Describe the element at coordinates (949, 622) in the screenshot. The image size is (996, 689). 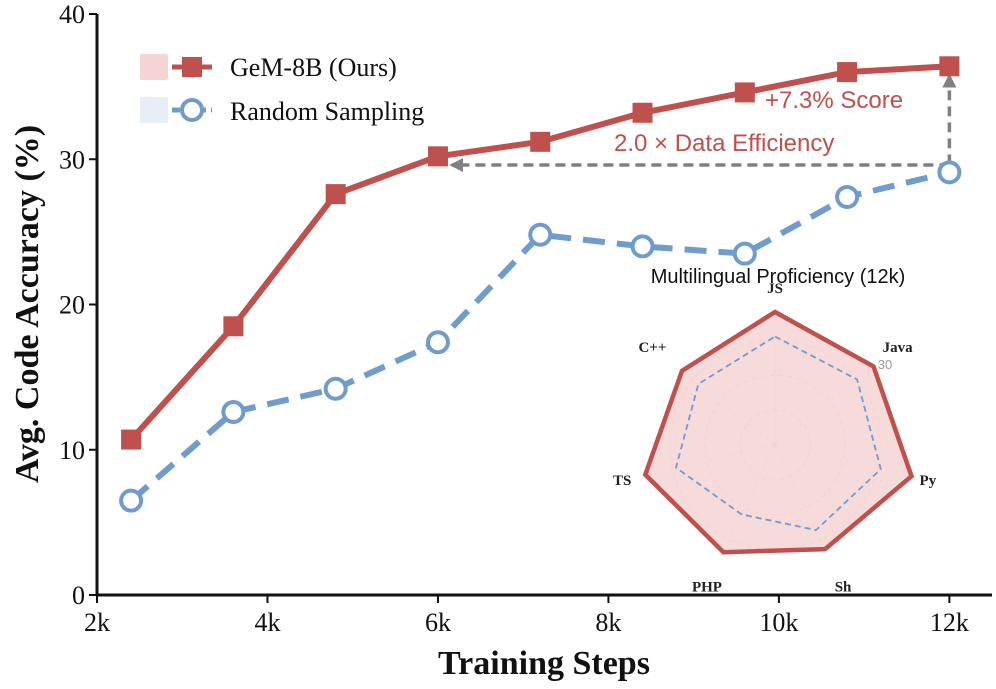
I see `x-tick-label: 12k` at that location.